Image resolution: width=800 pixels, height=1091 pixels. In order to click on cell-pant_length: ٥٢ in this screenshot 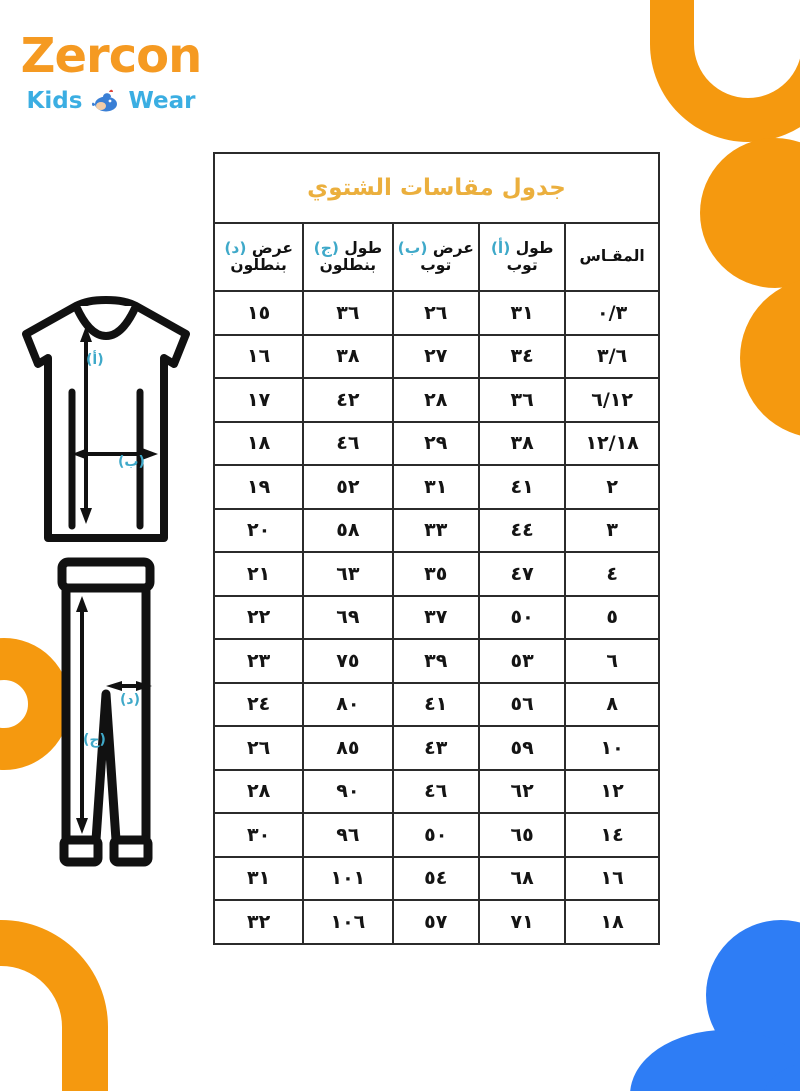, I will do `click(348, 487)`.